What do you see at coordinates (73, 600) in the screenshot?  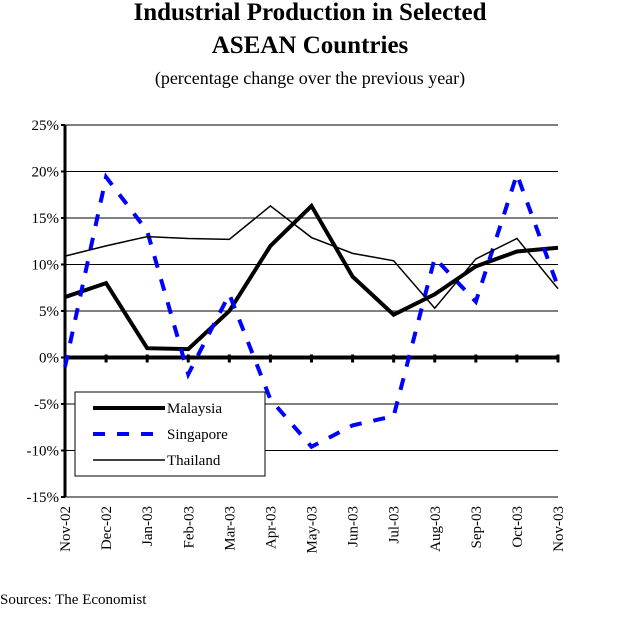 I see `source-note: Sources: The Economist` at bounding box center [73, 600].